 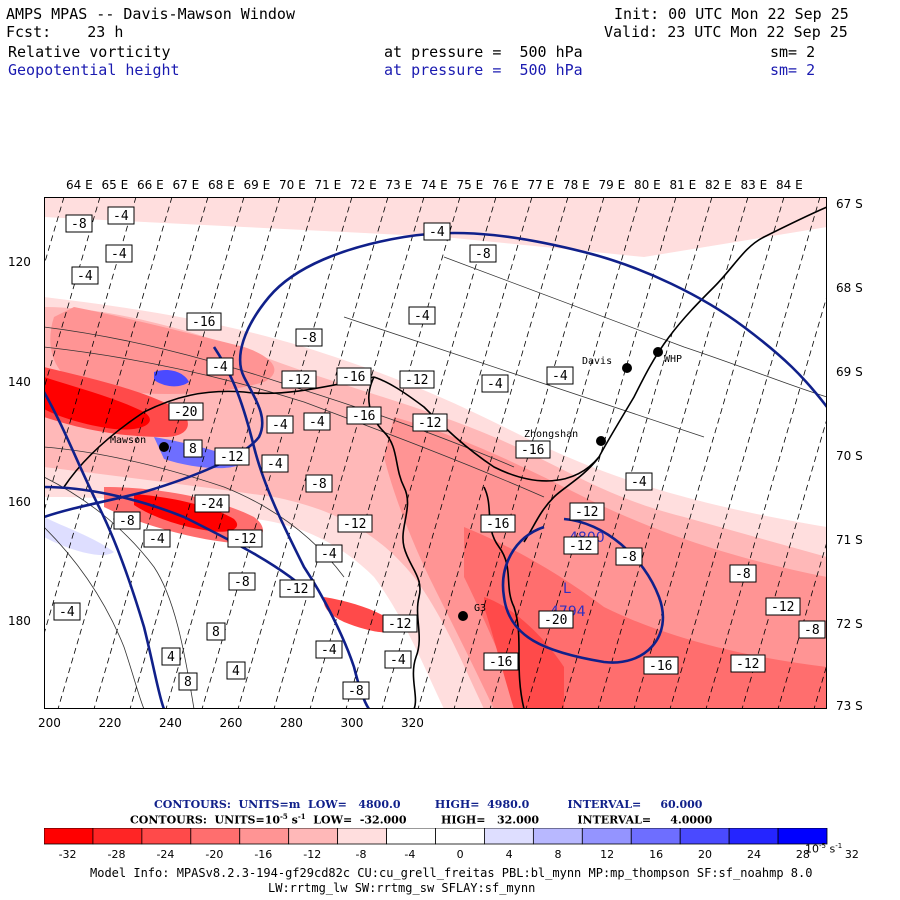 I want to click on lon-tick-label: 84 E, so click(x=789, y=185).